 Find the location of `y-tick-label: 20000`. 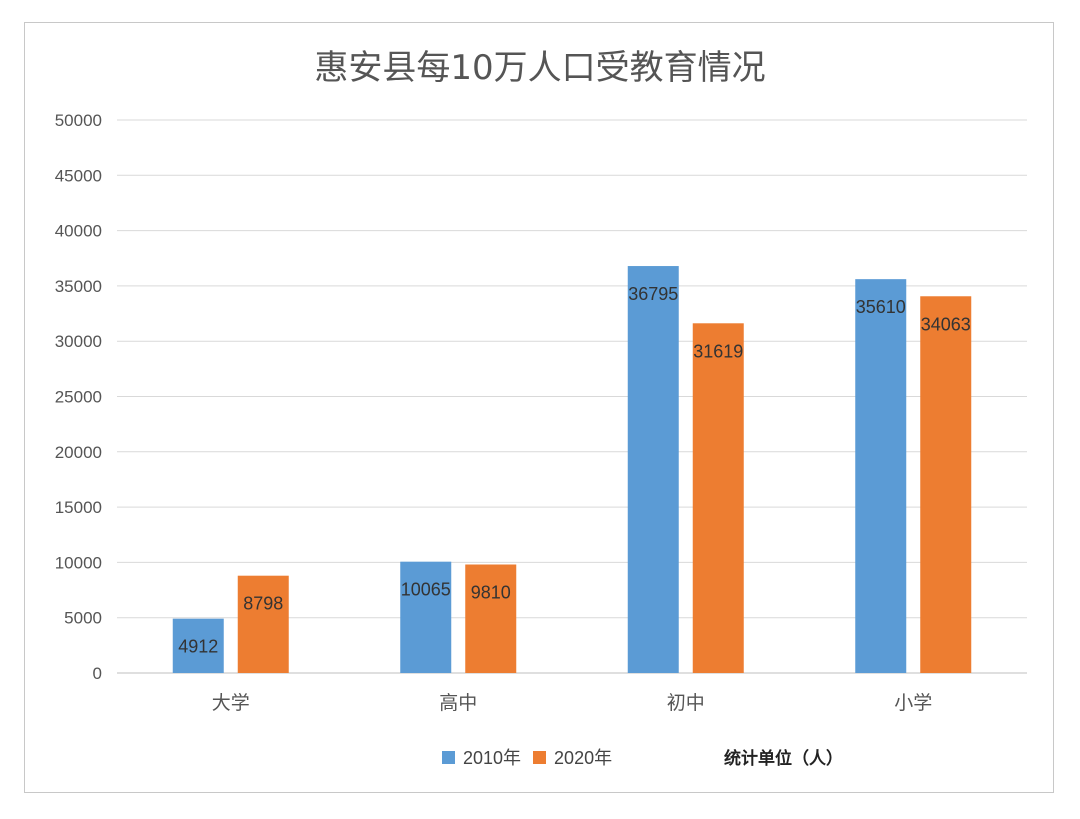

y-tick-label: 20000 is located at coordinates (78, 452).